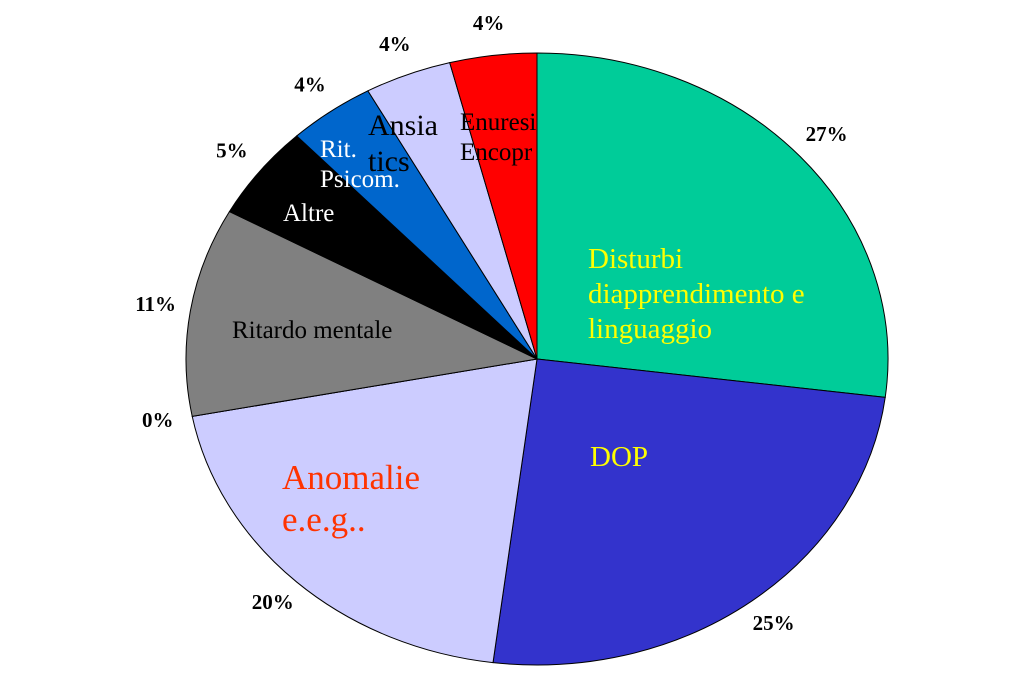  What do you see at coordinates (312, 330) in the screenshot?
I see `slice-label: Ritardo mentale` at bounding box center [312, 330].